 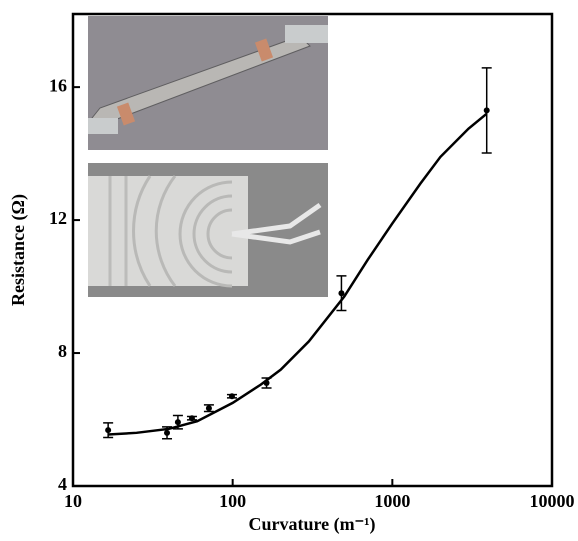 What do you see at coordinates (311, 524) in the screenshot?
I see `x-axis-label: Curvature (m⁻¹)` at bounding box center [311, 524].